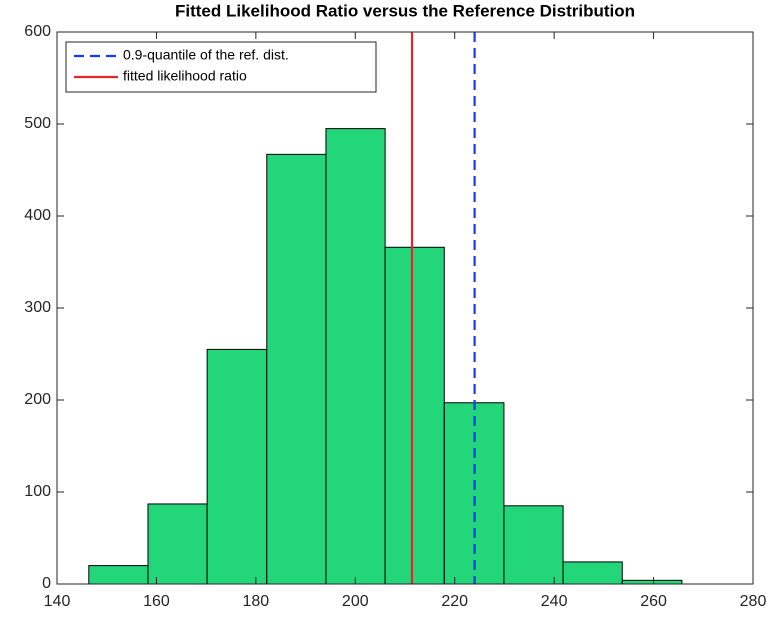  What do you see at coordinates (256, 601) in the screenshot?
I see `x-tick-label: 180` at bounding box center [256, 601].